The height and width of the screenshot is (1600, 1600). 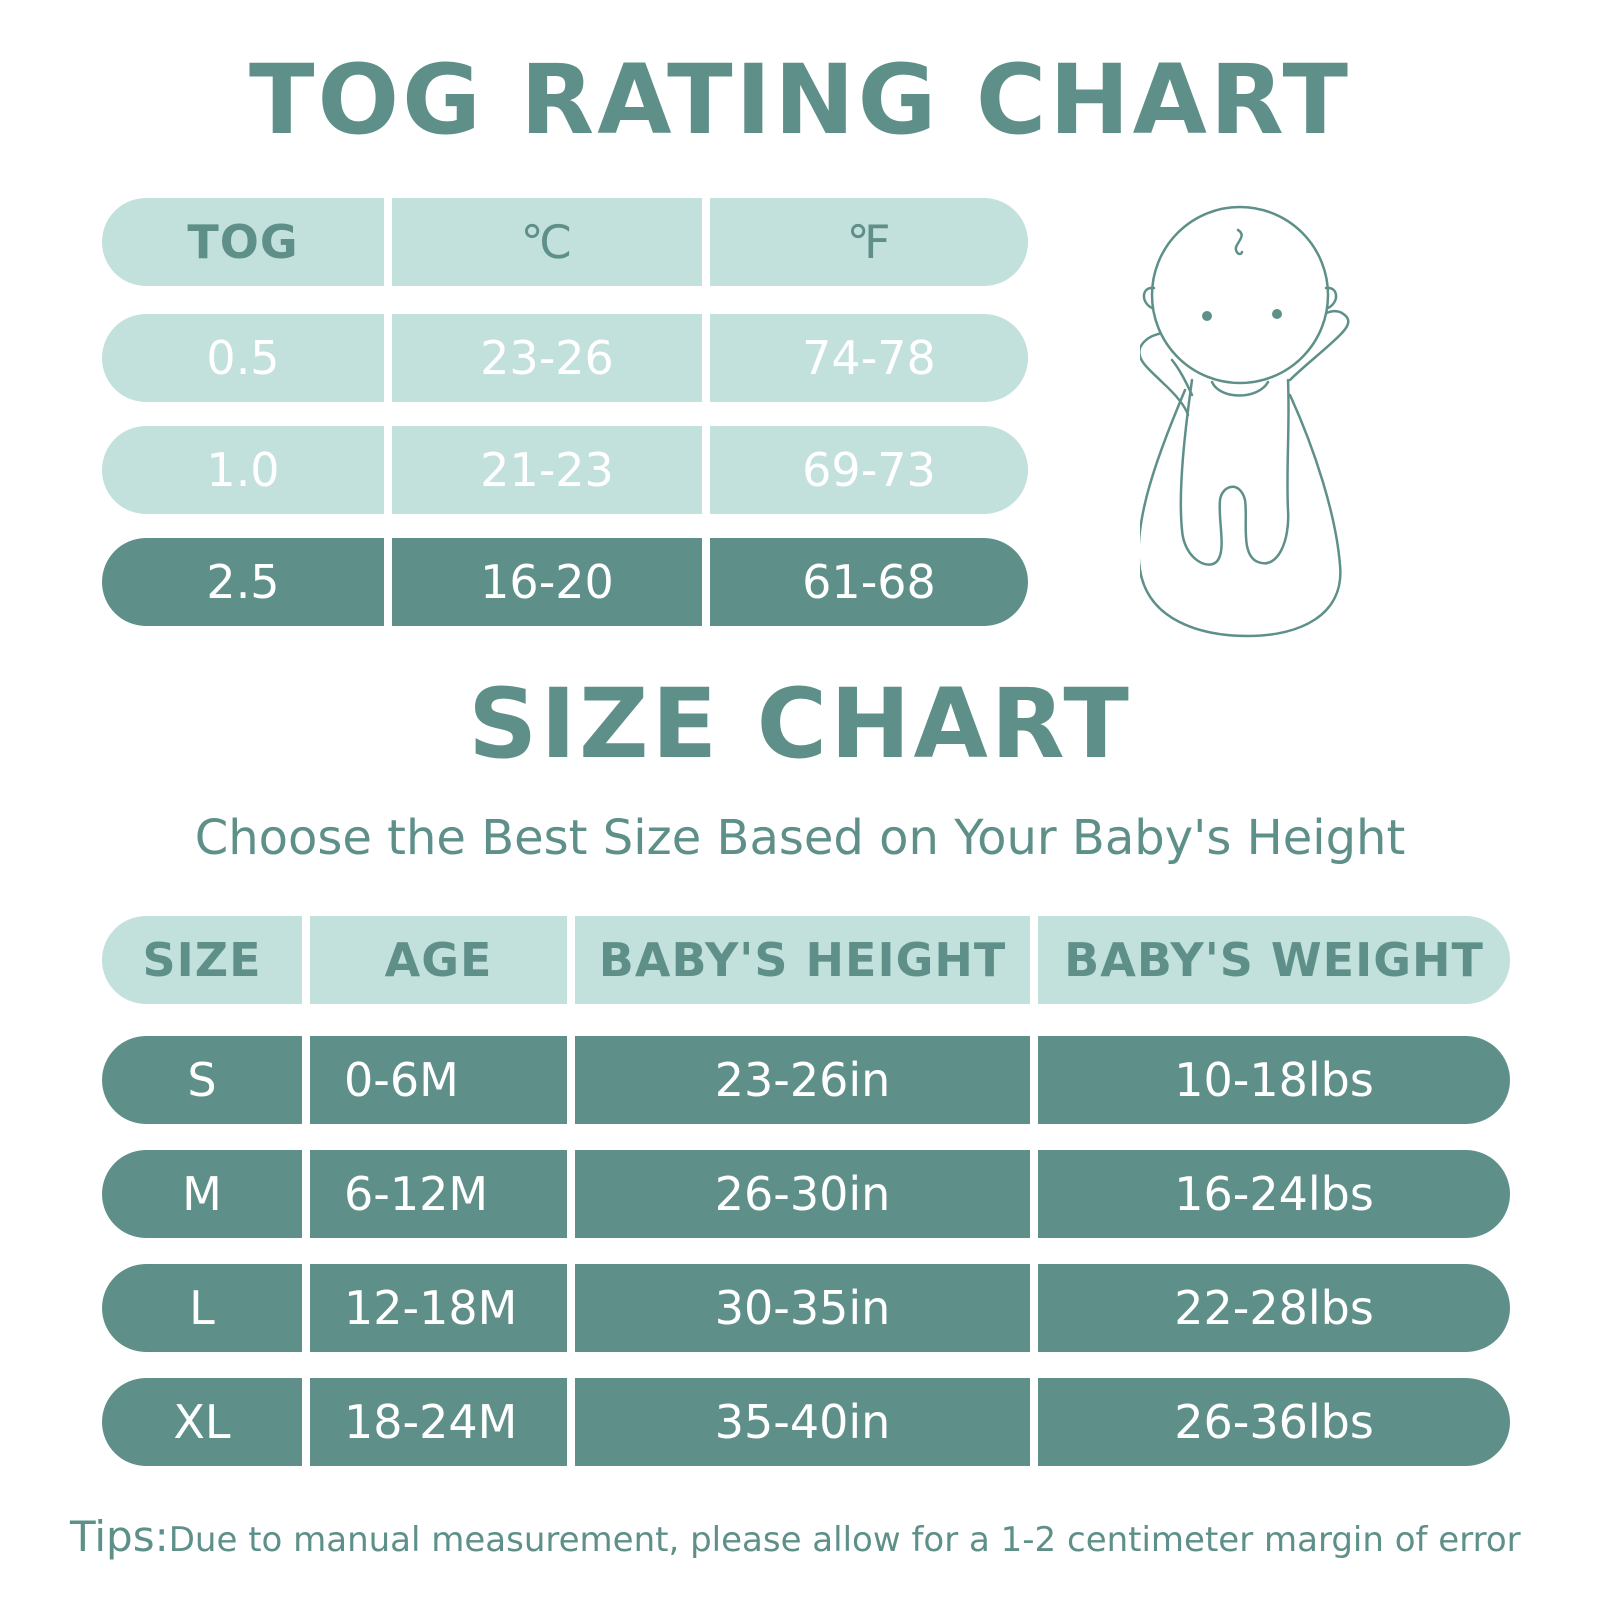 I want to click on size-cell: M, so click(x=202, y=1194).